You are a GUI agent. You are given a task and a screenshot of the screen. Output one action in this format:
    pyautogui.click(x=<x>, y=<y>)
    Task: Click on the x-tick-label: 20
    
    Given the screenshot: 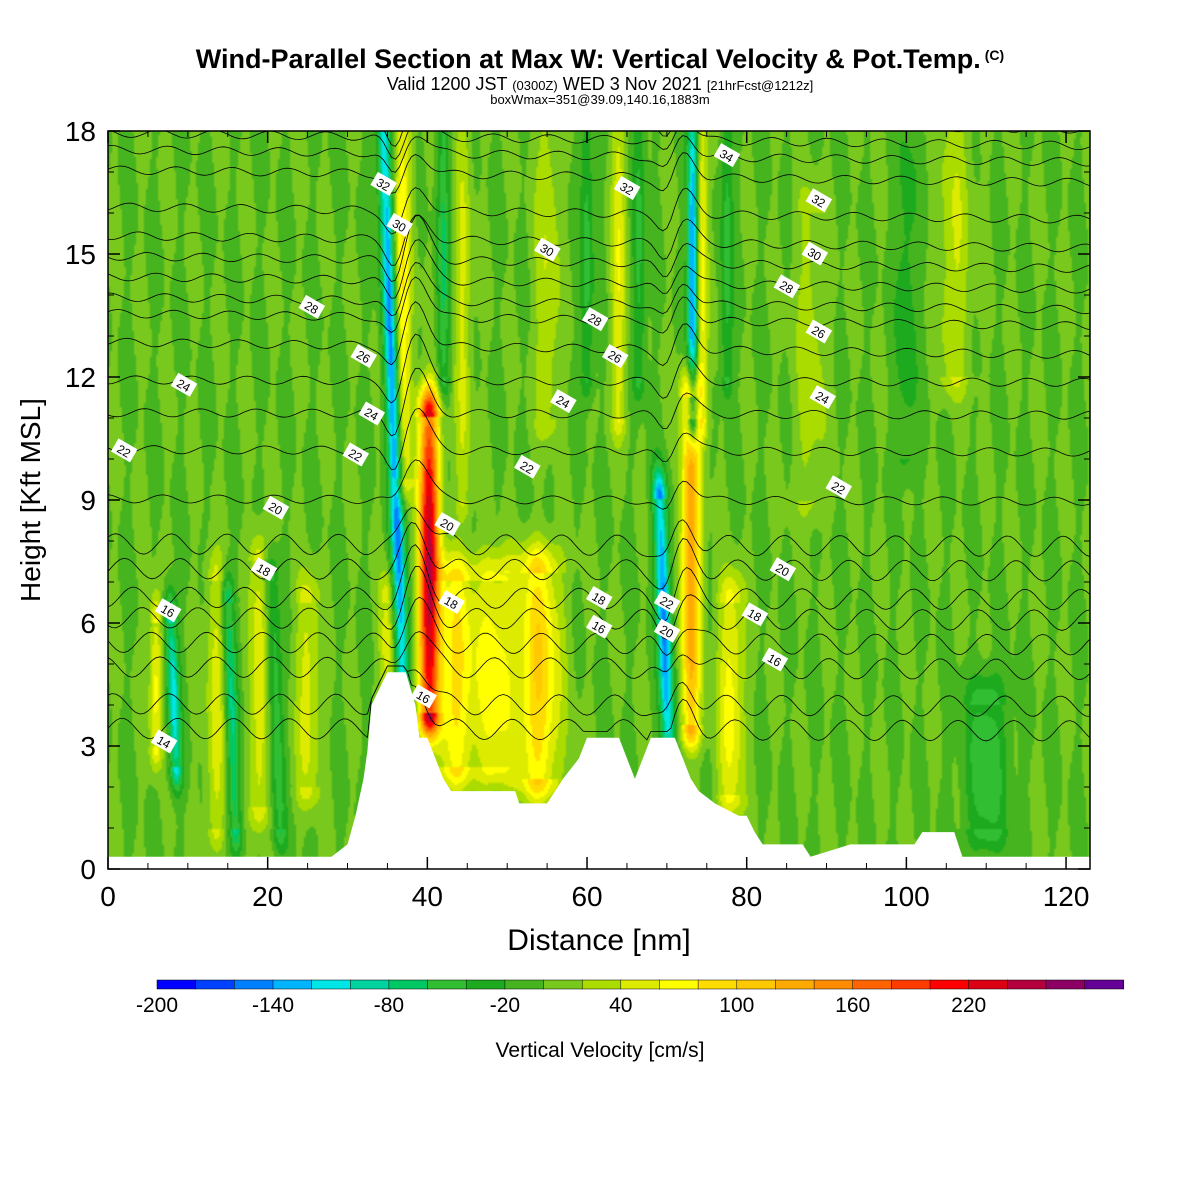 What is the action you would take?
    pyautogui.click(x=267, y=896)
    